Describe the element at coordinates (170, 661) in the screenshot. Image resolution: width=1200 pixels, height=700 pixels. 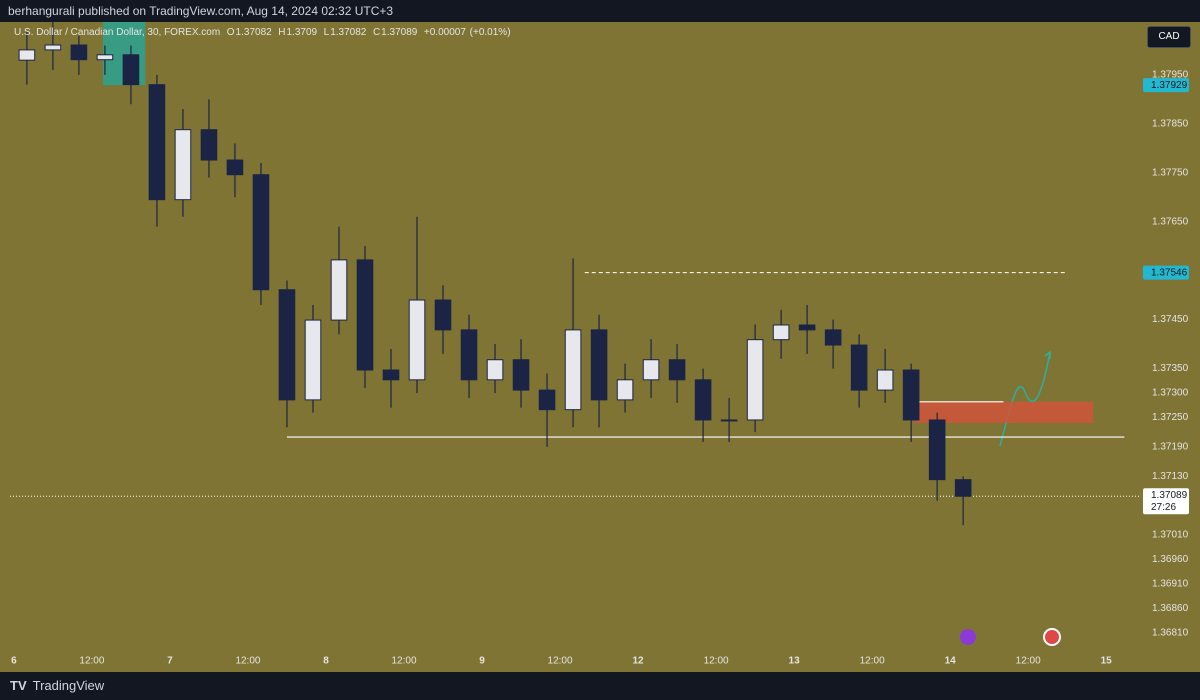
I see `x-tick-label: 7` at that location.